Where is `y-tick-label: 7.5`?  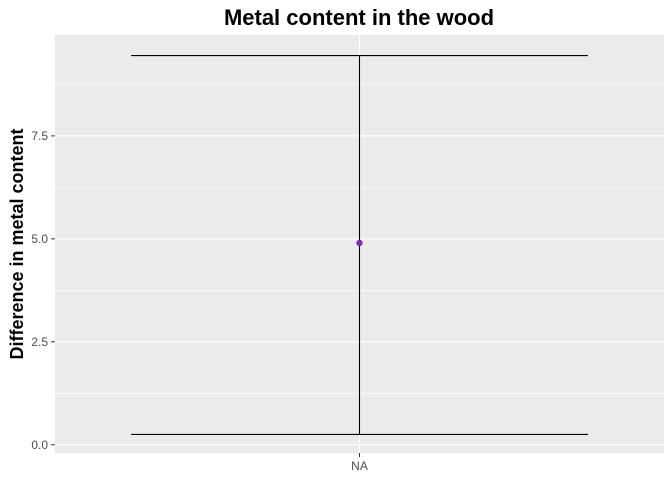
y-tick-label: 7.5 is located at coordinates (39, 136).